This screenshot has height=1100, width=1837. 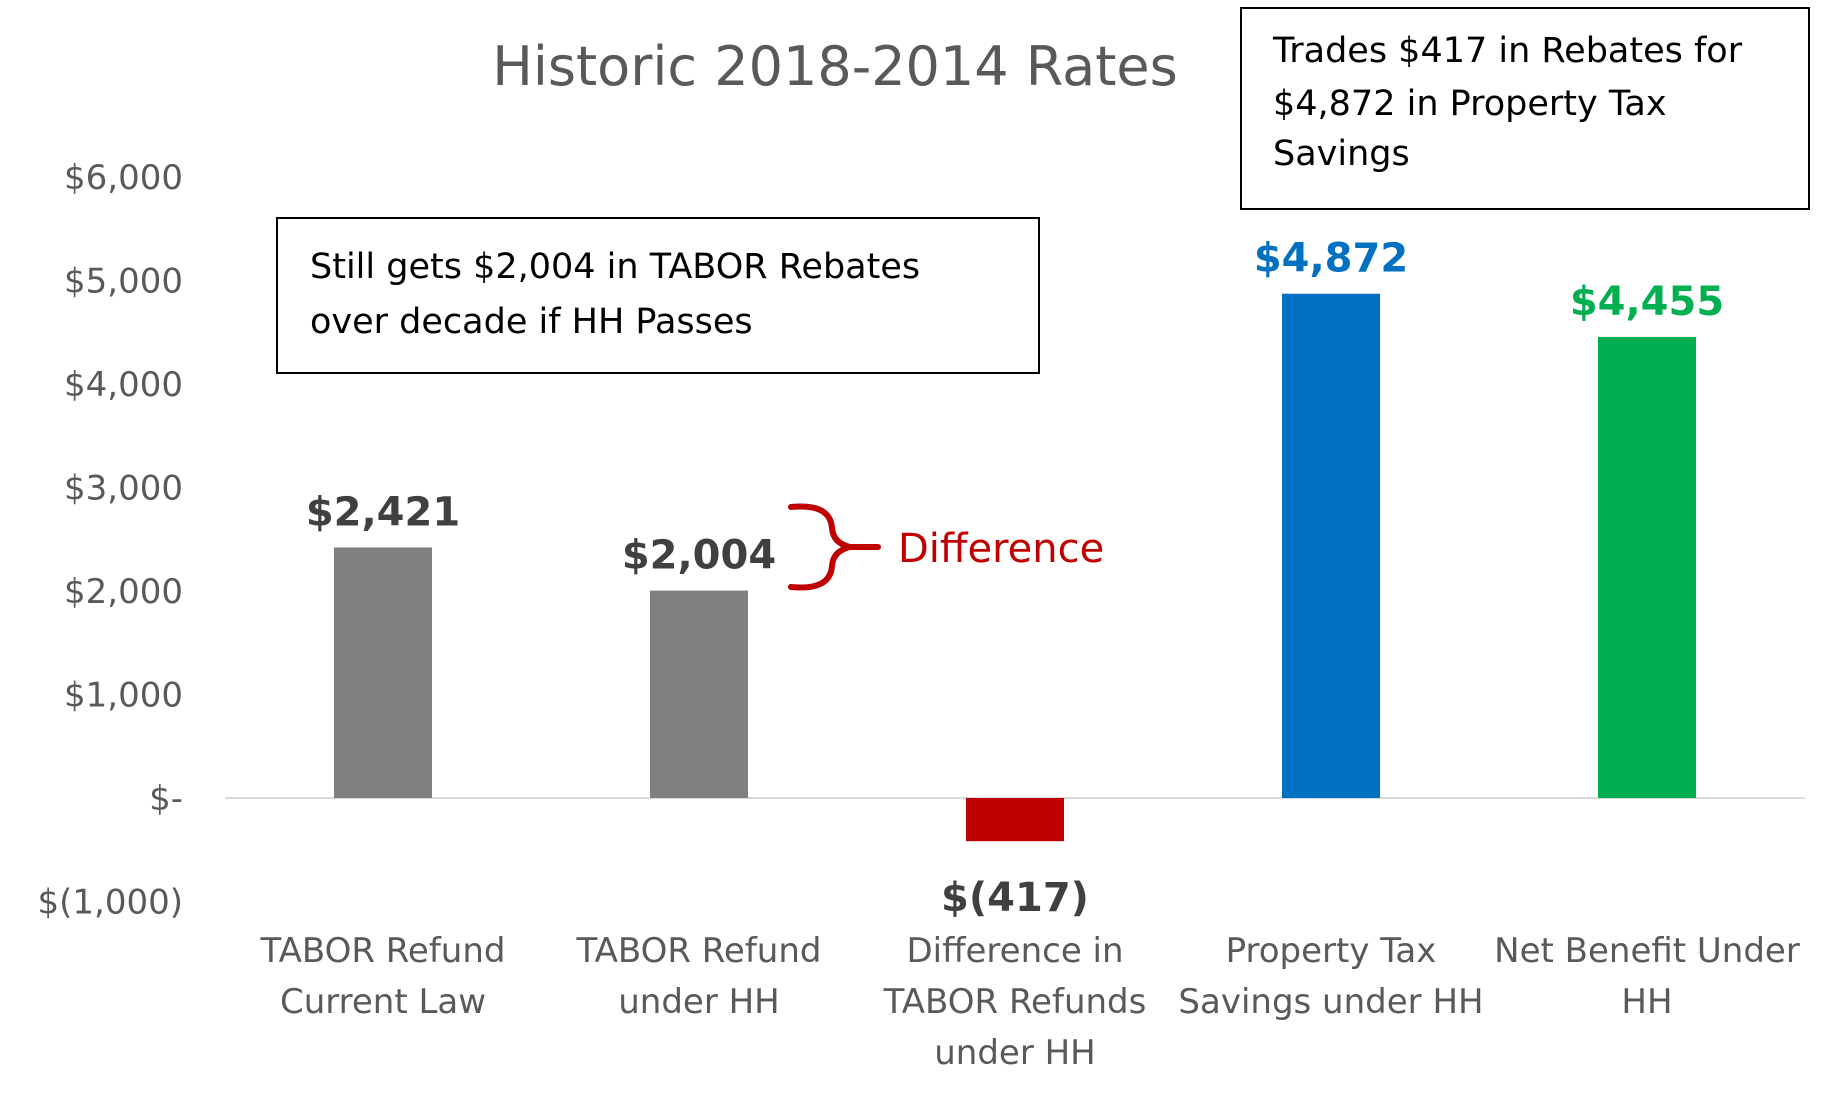 I want to click on annotation-box-rebates-line-1: Still gets $2,004 in TABOR Rebates, so click(x=615, y=267).